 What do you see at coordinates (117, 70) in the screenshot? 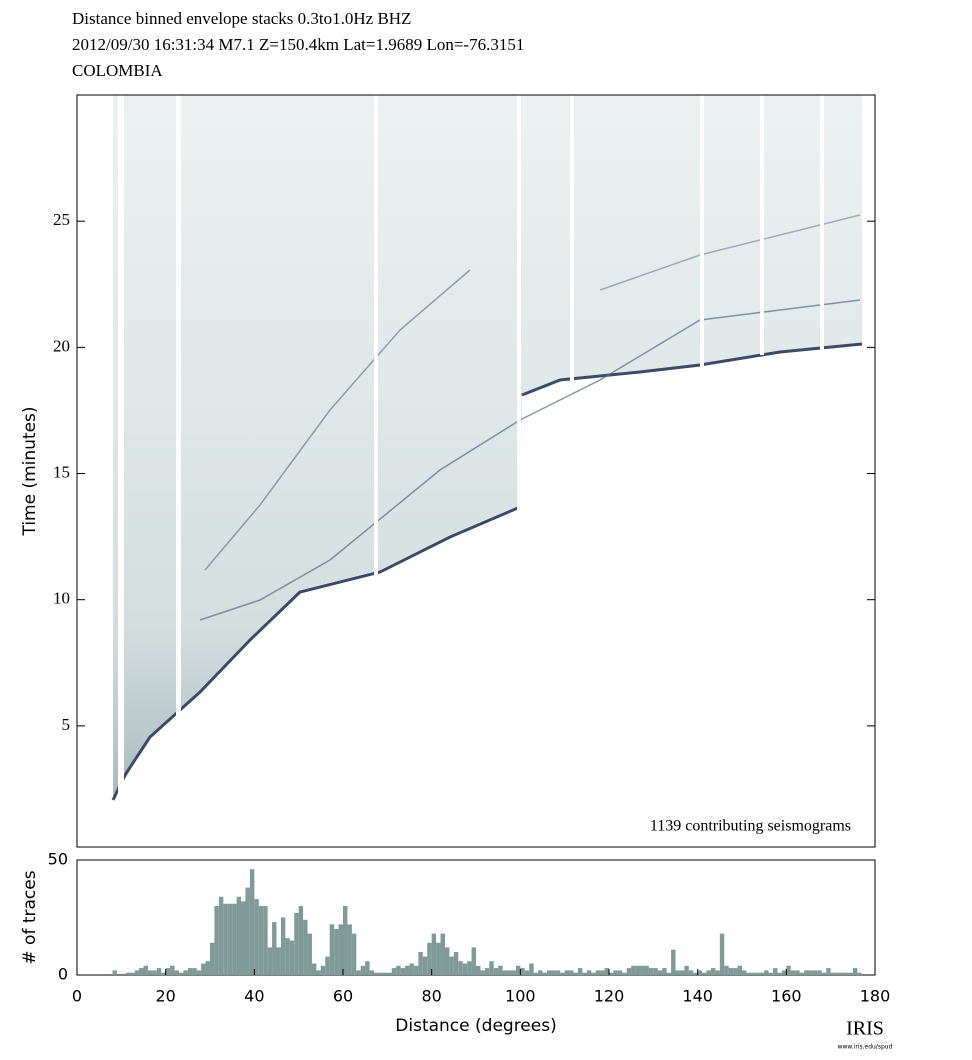
I see `chart-title: COLOMBIA` at bounding box center [117, 70].